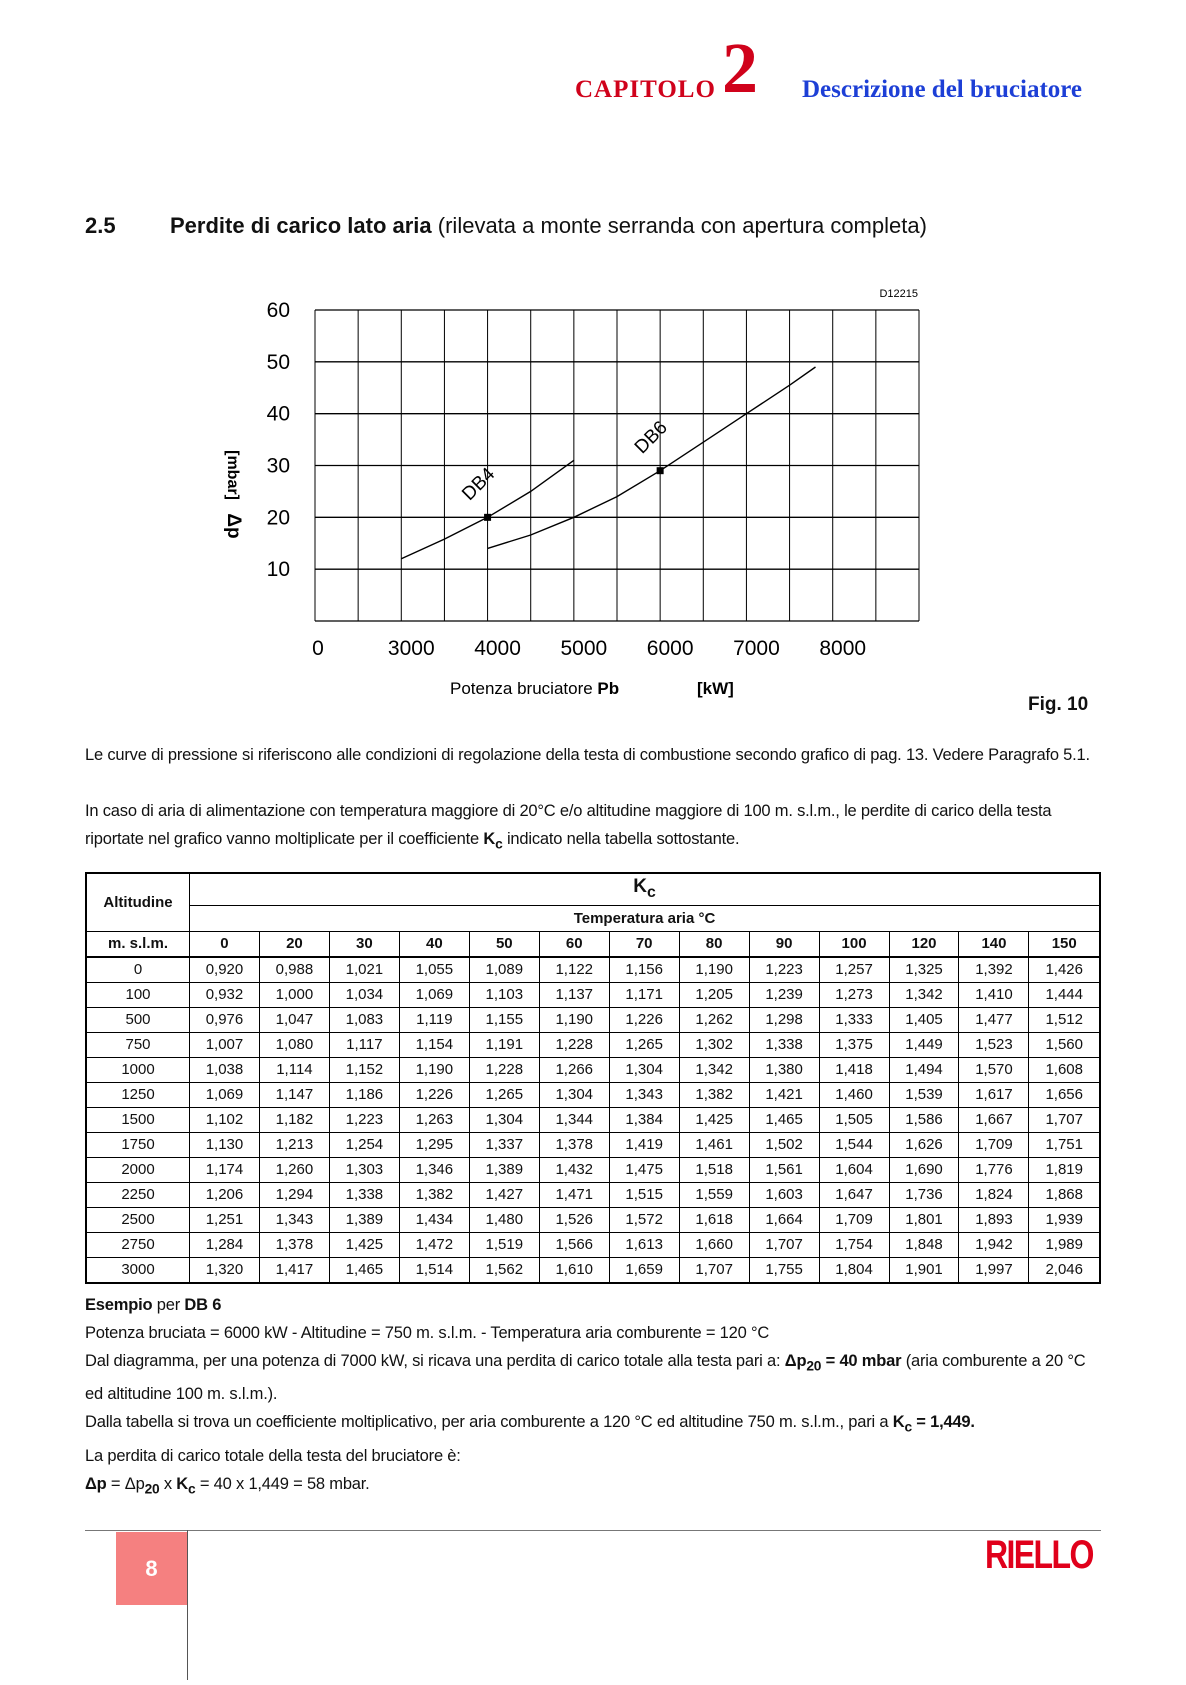 This screenshot has height=1685, width=1186. What do you see at coordinates (1064, 1019) in the screenshot?
I see `kc-cell: 1,512` at bounding box center [1064, 1019].